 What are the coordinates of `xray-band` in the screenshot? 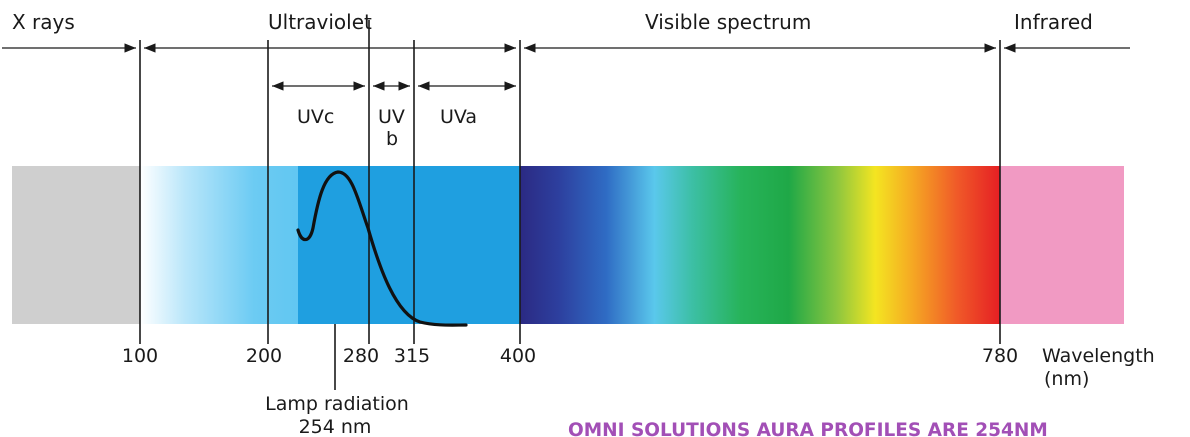 It's located at (76, 245).